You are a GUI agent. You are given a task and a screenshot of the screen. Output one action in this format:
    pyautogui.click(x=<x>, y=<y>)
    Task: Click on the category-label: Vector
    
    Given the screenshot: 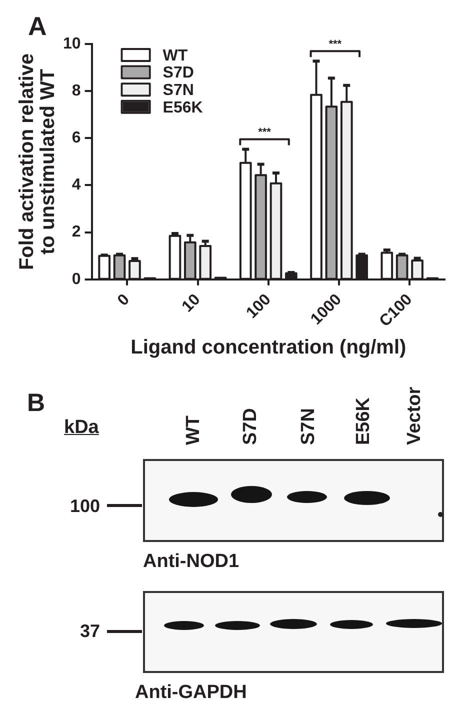 What is the action you would take?
    pyautogui.click(x=414, y=415)
    